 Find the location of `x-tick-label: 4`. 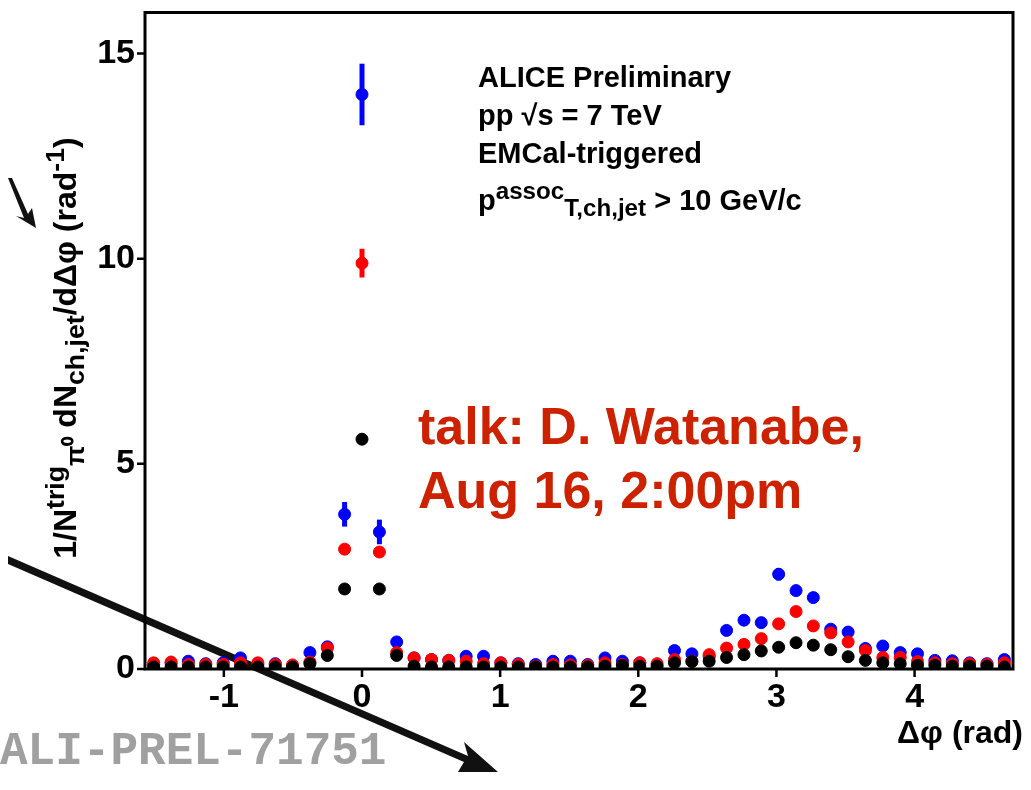

x-tick-label: 4 is located at coordinates (915, 694).